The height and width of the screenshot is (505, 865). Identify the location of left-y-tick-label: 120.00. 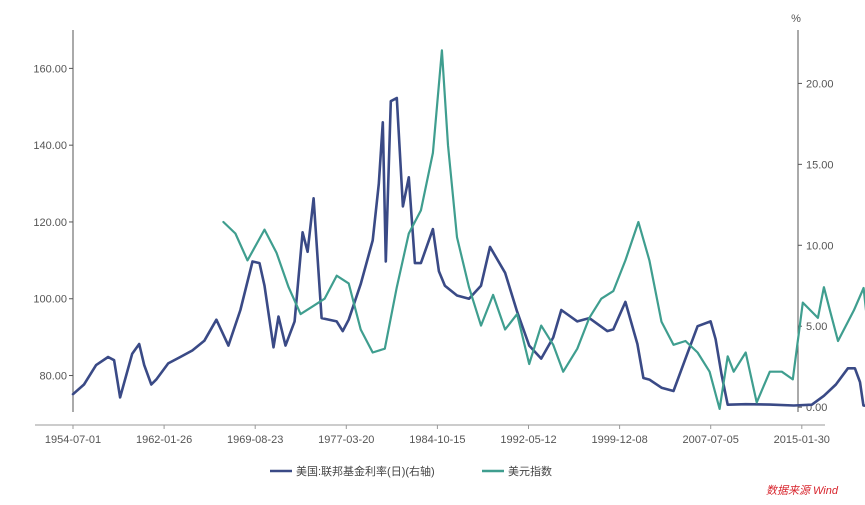
(50, 223).